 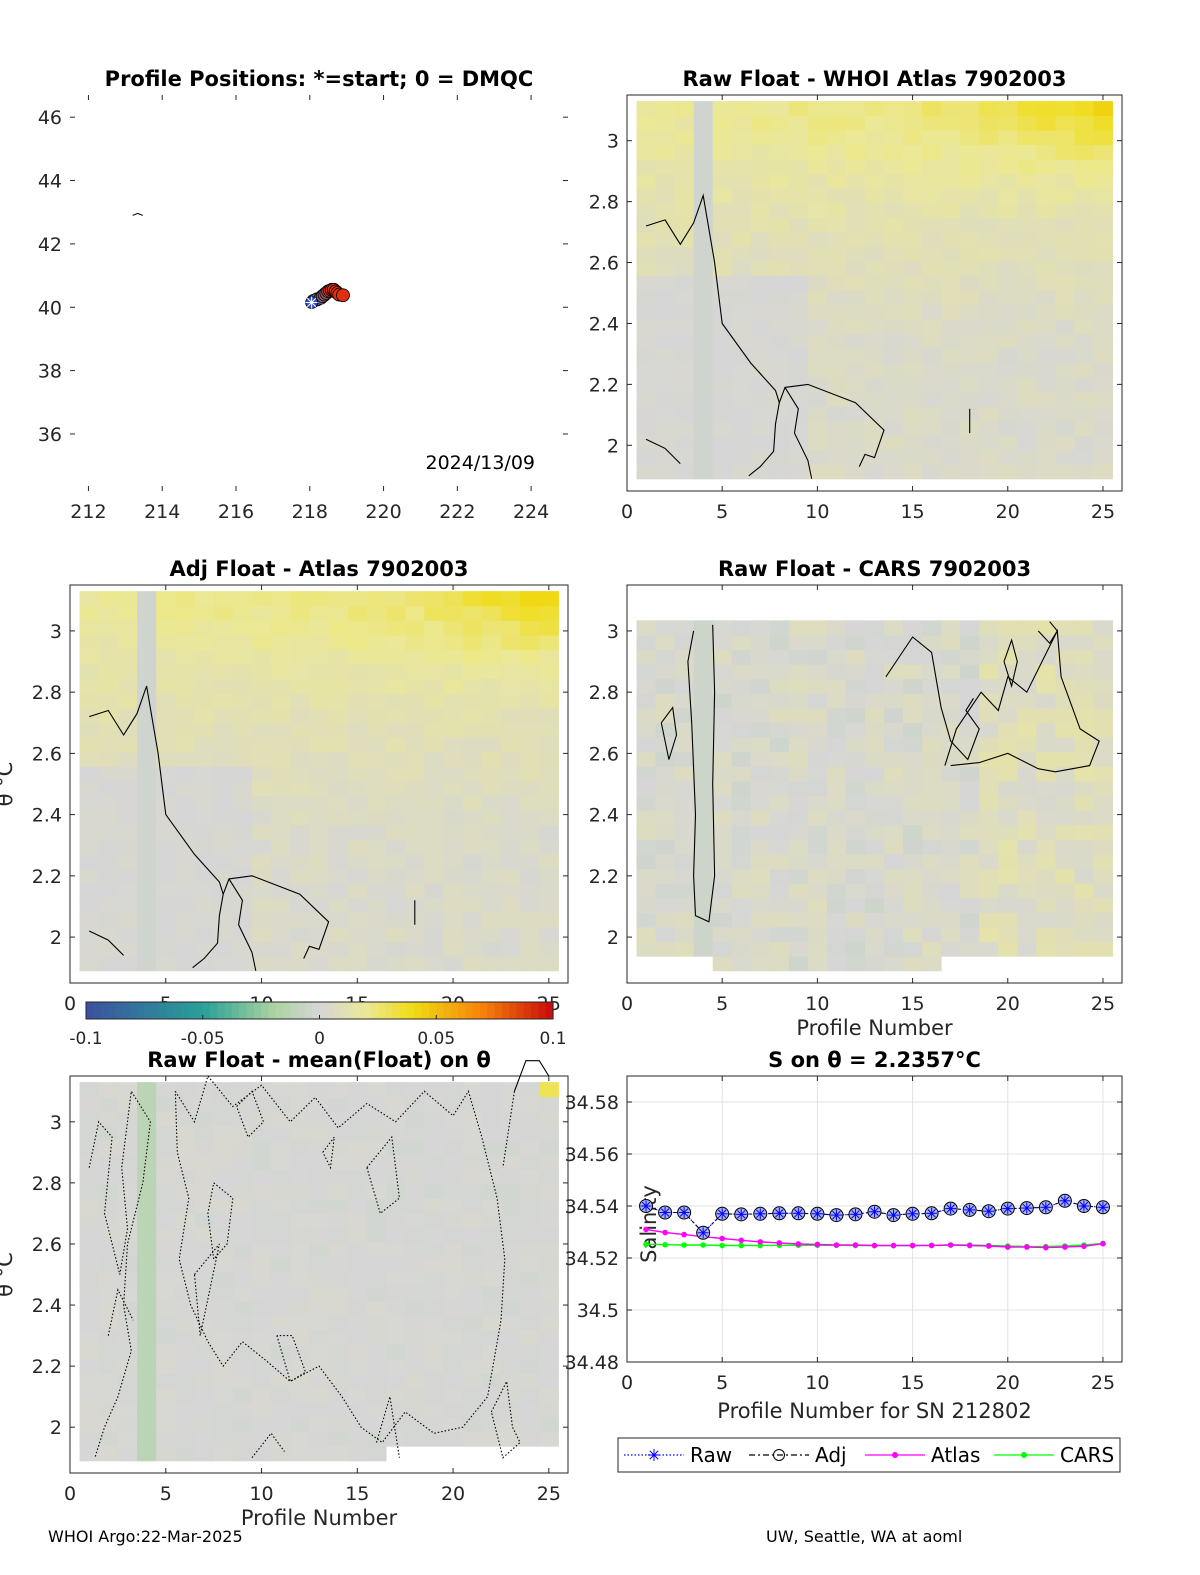 I want to click on contour-line, so click(x=669, y=733).